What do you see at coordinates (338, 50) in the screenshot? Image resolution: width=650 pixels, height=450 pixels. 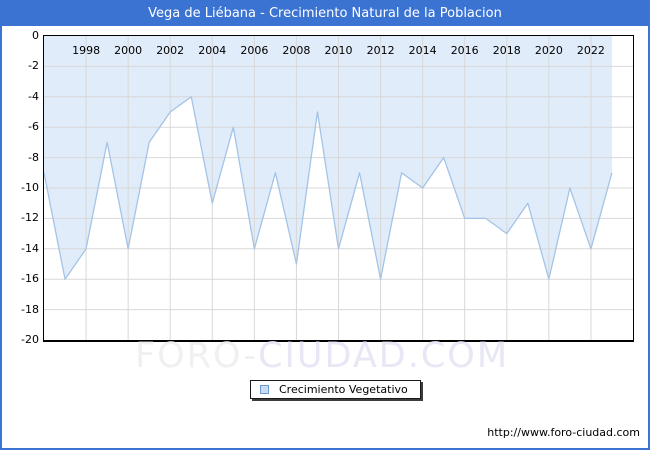 I see `x-axis-tick-label: 2010` at bounding box center [338, 50].